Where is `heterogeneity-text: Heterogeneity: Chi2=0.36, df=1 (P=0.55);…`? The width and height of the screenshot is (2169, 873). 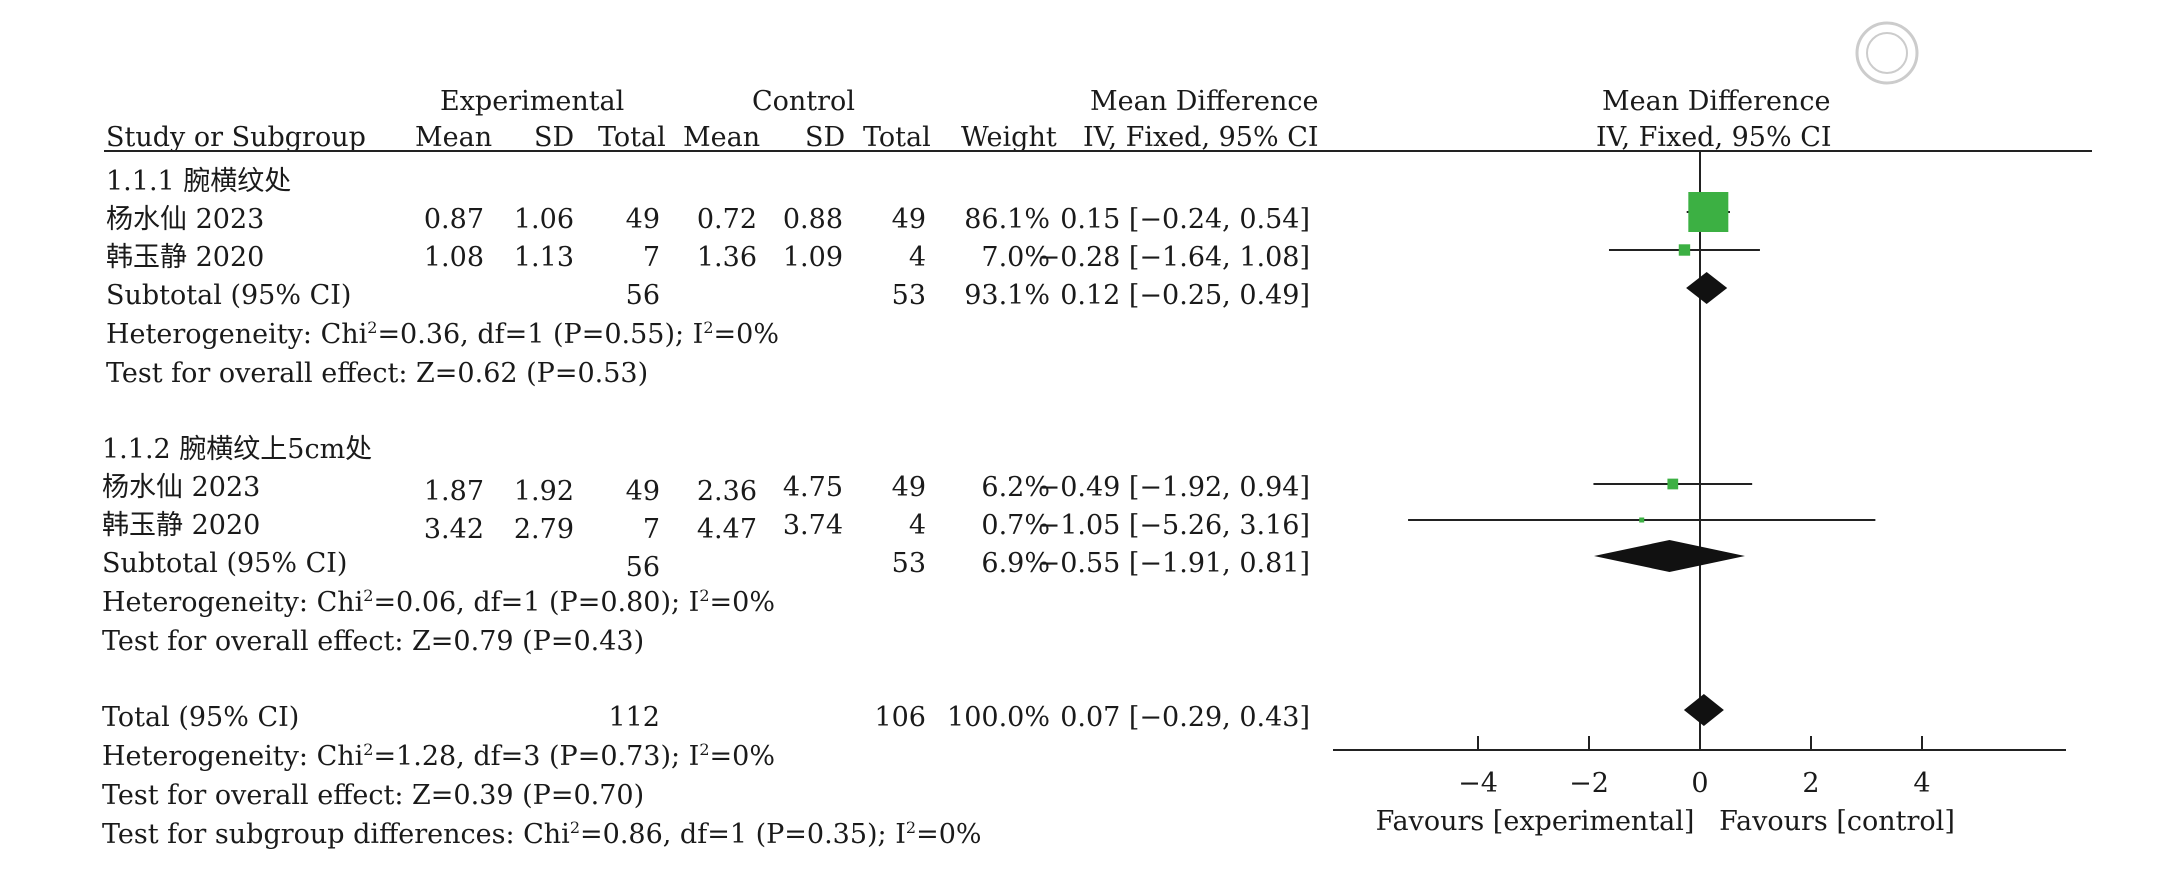
heterogeneity-text: Heterogeneity: Chi2=0.36, df=1 (P=0.55);… is located at coordinates (442, 334).